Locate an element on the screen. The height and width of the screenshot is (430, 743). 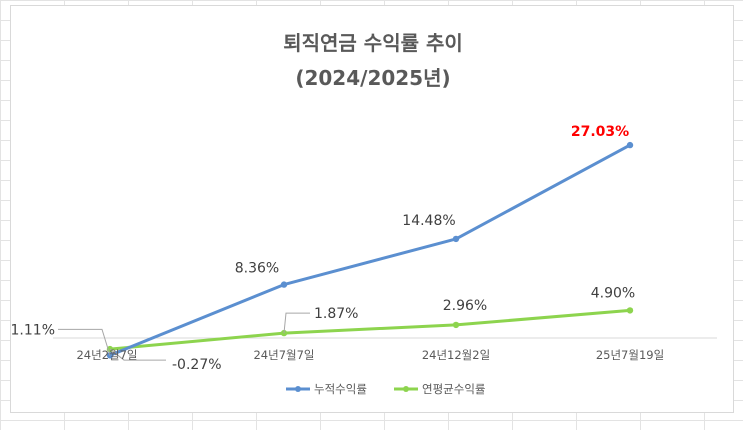
x-tick-label-3: 24년12월2일 is located at coordinates (456, 355).